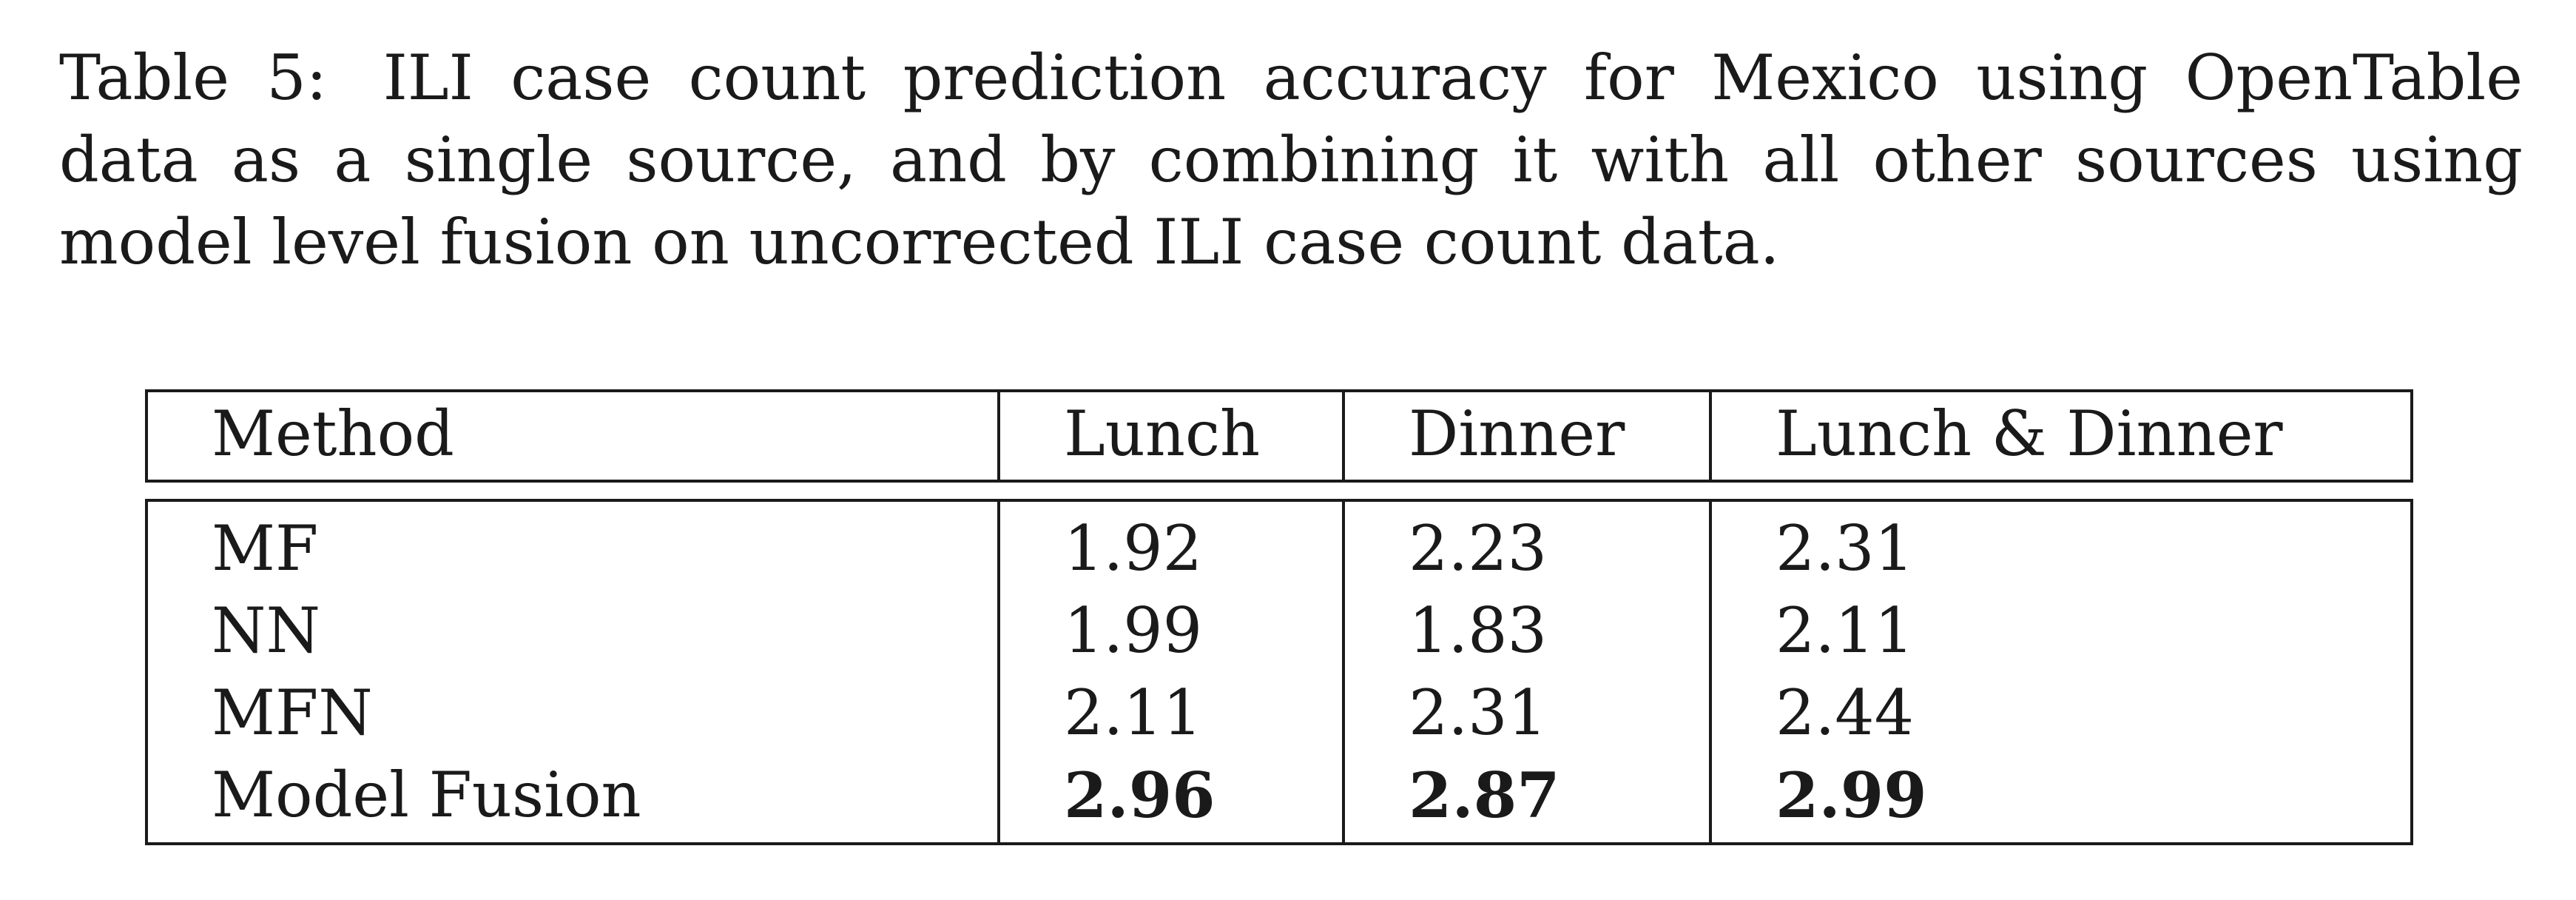  I want to click on cell-method: NN, so click(572, 631).